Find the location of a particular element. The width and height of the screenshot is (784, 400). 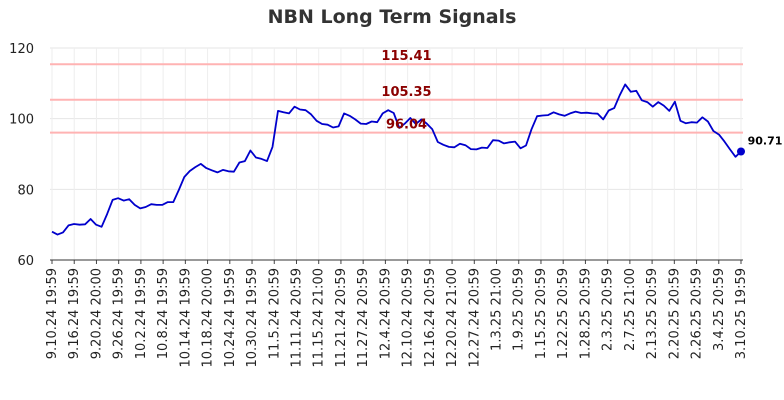

x-tick-label: 1.15.25 20:59 is located at coordinates (541, 313).